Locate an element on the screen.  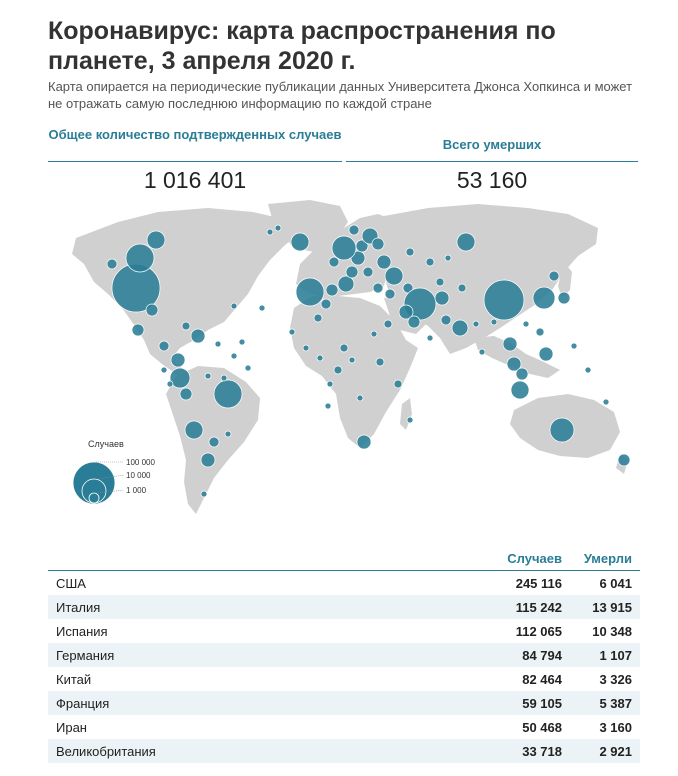
deaths-value: 53 160 is located at coordinates (492, 180).